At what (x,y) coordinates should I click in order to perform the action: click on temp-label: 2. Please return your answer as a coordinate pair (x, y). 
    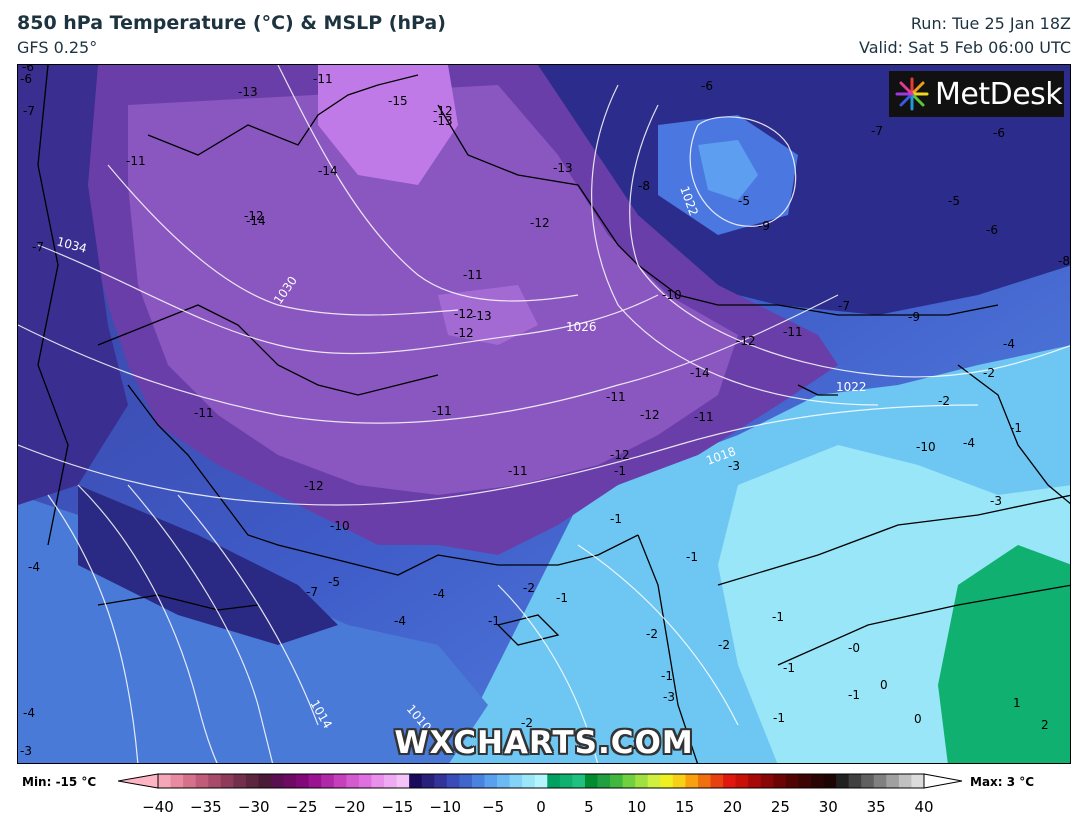
    Looking at the image, I should click on (1045, 725).